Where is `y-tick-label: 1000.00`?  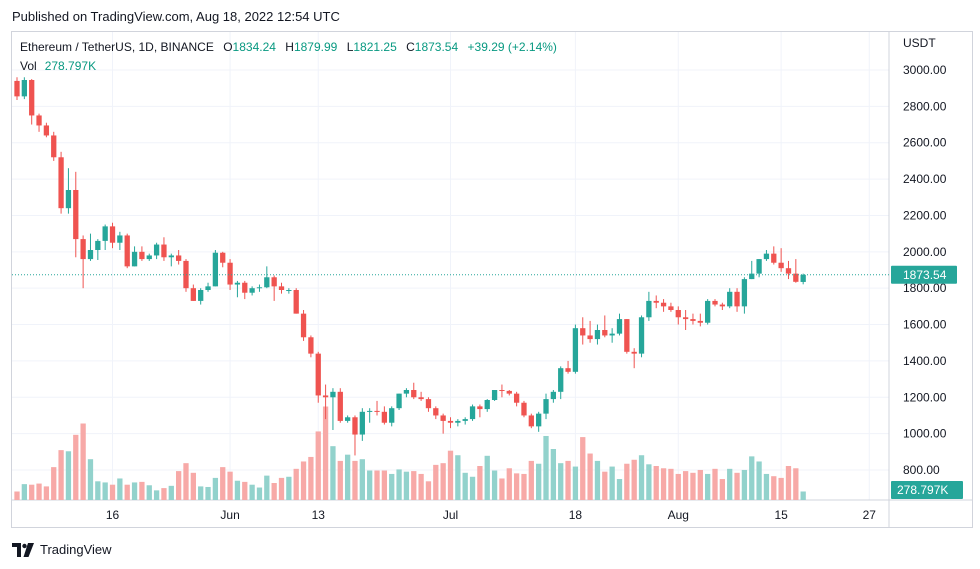 y-tick-label: 1000.00 is located at coordinates (925, 434).